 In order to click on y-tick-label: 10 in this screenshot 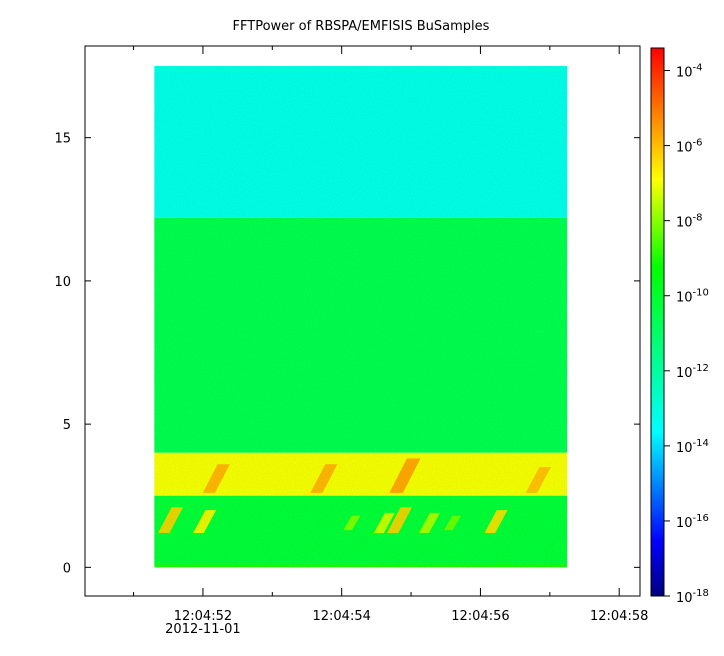, I will do `click(62, 282)`.